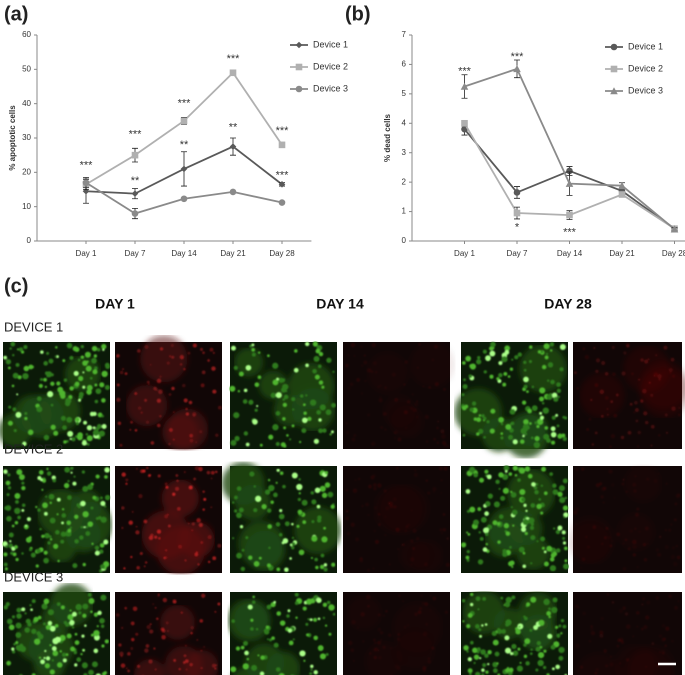 Image resolution: width=685 pixels, height=675 pixels. What do you see at coordinates (622, 253) in the screenshot?
I see `x-tick-label: Day 21` at bounding box center [622, 253].